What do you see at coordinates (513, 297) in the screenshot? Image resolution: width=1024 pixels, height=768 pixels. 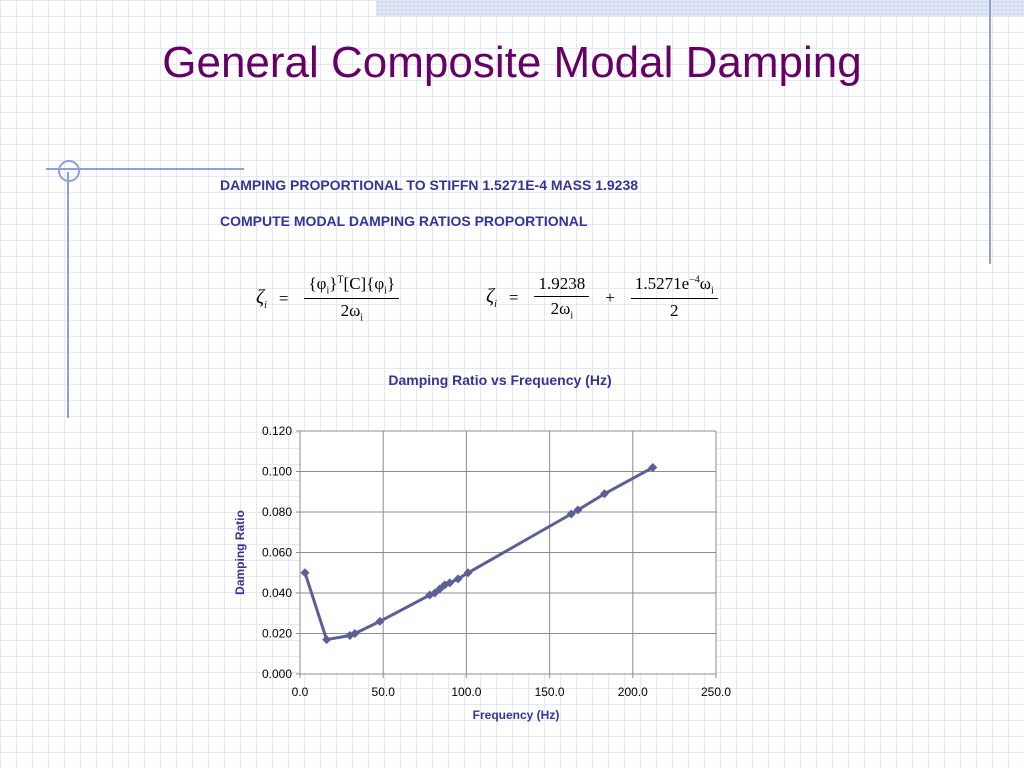 I see `eq2-equals: =` at bounding box center [513, 297].